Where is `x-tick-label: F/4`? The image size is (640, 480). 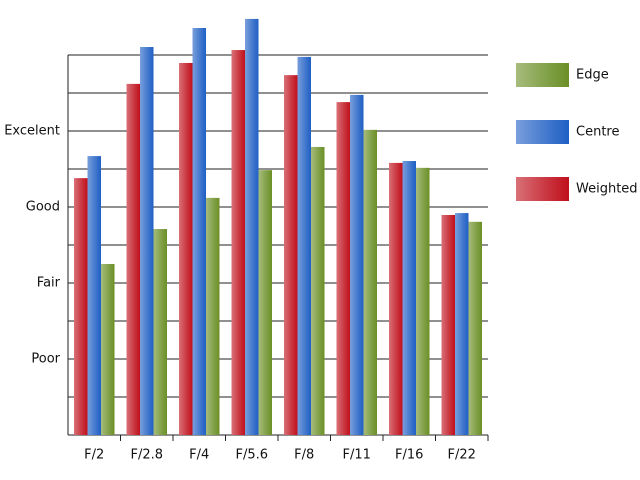 x-tick-label: F/4 is located at coordinates (199, 455).